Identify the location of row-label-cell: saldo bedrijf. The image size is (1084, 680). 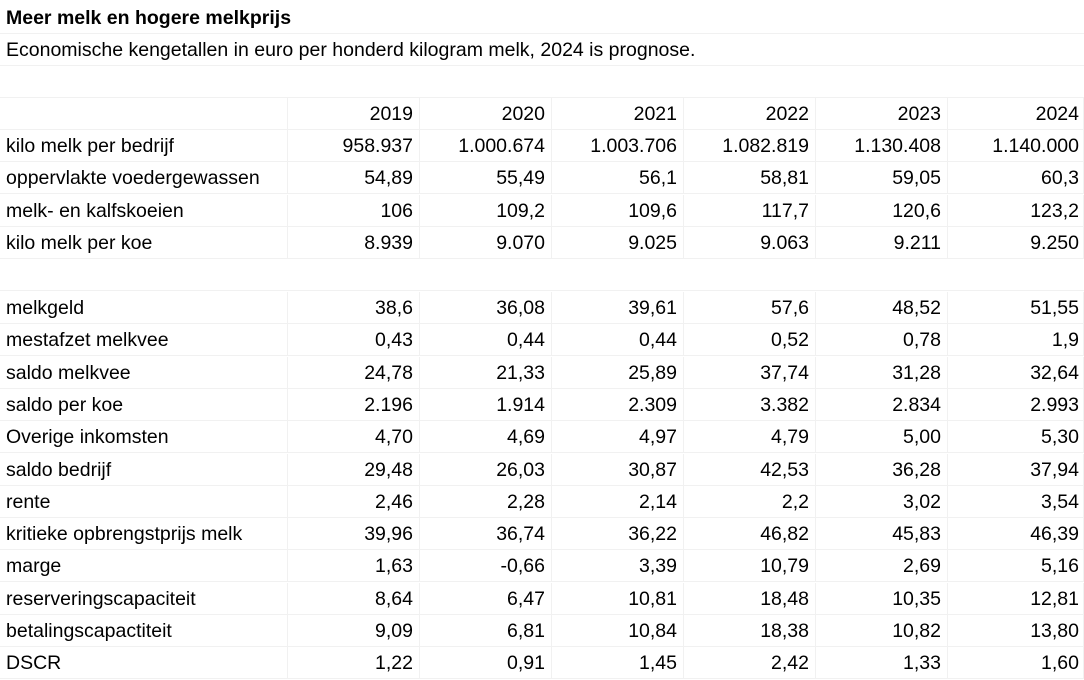
(144, 469).